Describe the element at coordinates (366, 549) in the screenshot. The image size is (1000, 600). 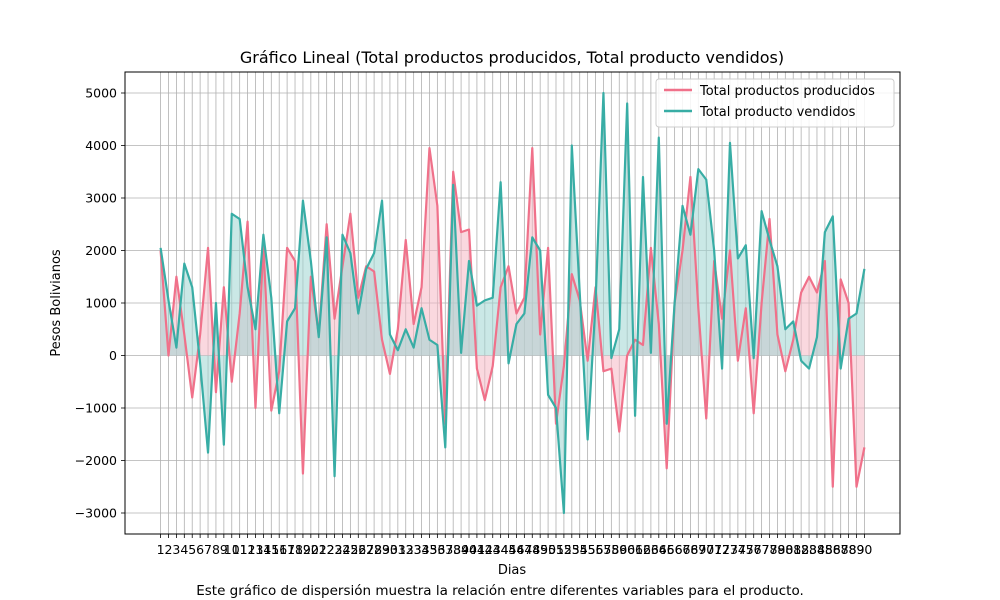
I see `x-tick-label: 27` at that location.